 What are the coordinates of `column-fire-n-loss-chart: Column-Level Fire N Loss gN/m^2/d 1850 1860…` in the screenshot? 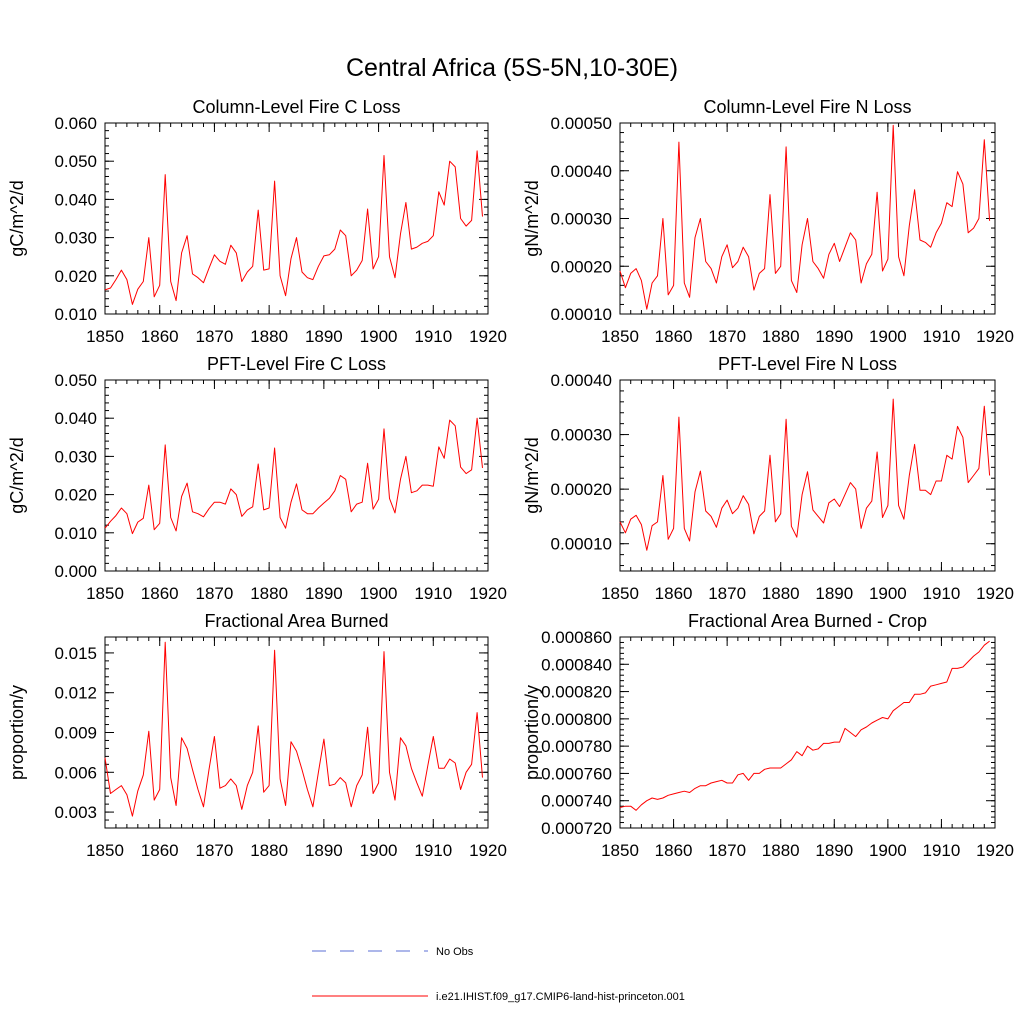 It's located at (768, 221).